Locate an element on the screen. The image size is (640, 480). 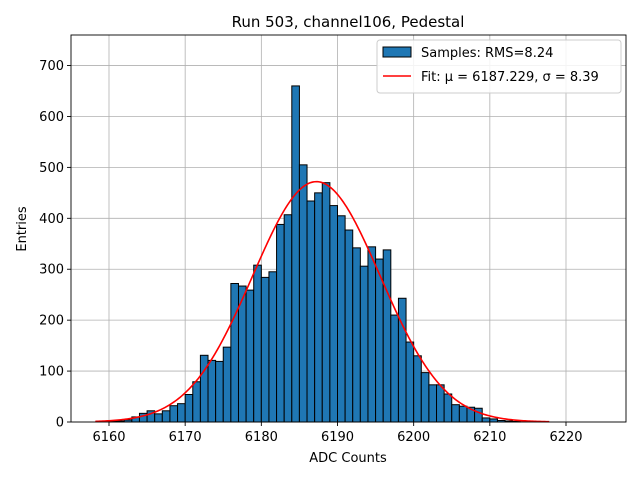
y-tick-label: 300 is located at coordinates (51, 270).